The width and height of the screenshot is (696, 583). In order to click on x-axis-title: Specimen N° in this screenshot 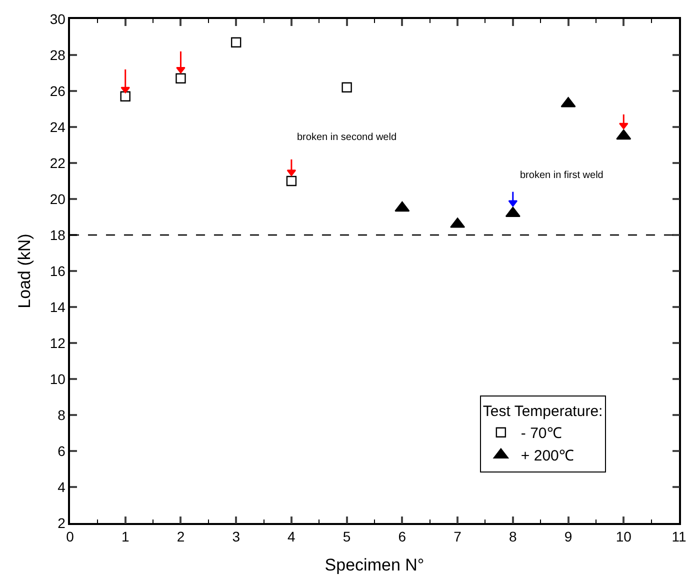, I will do `click(374, 564)`.